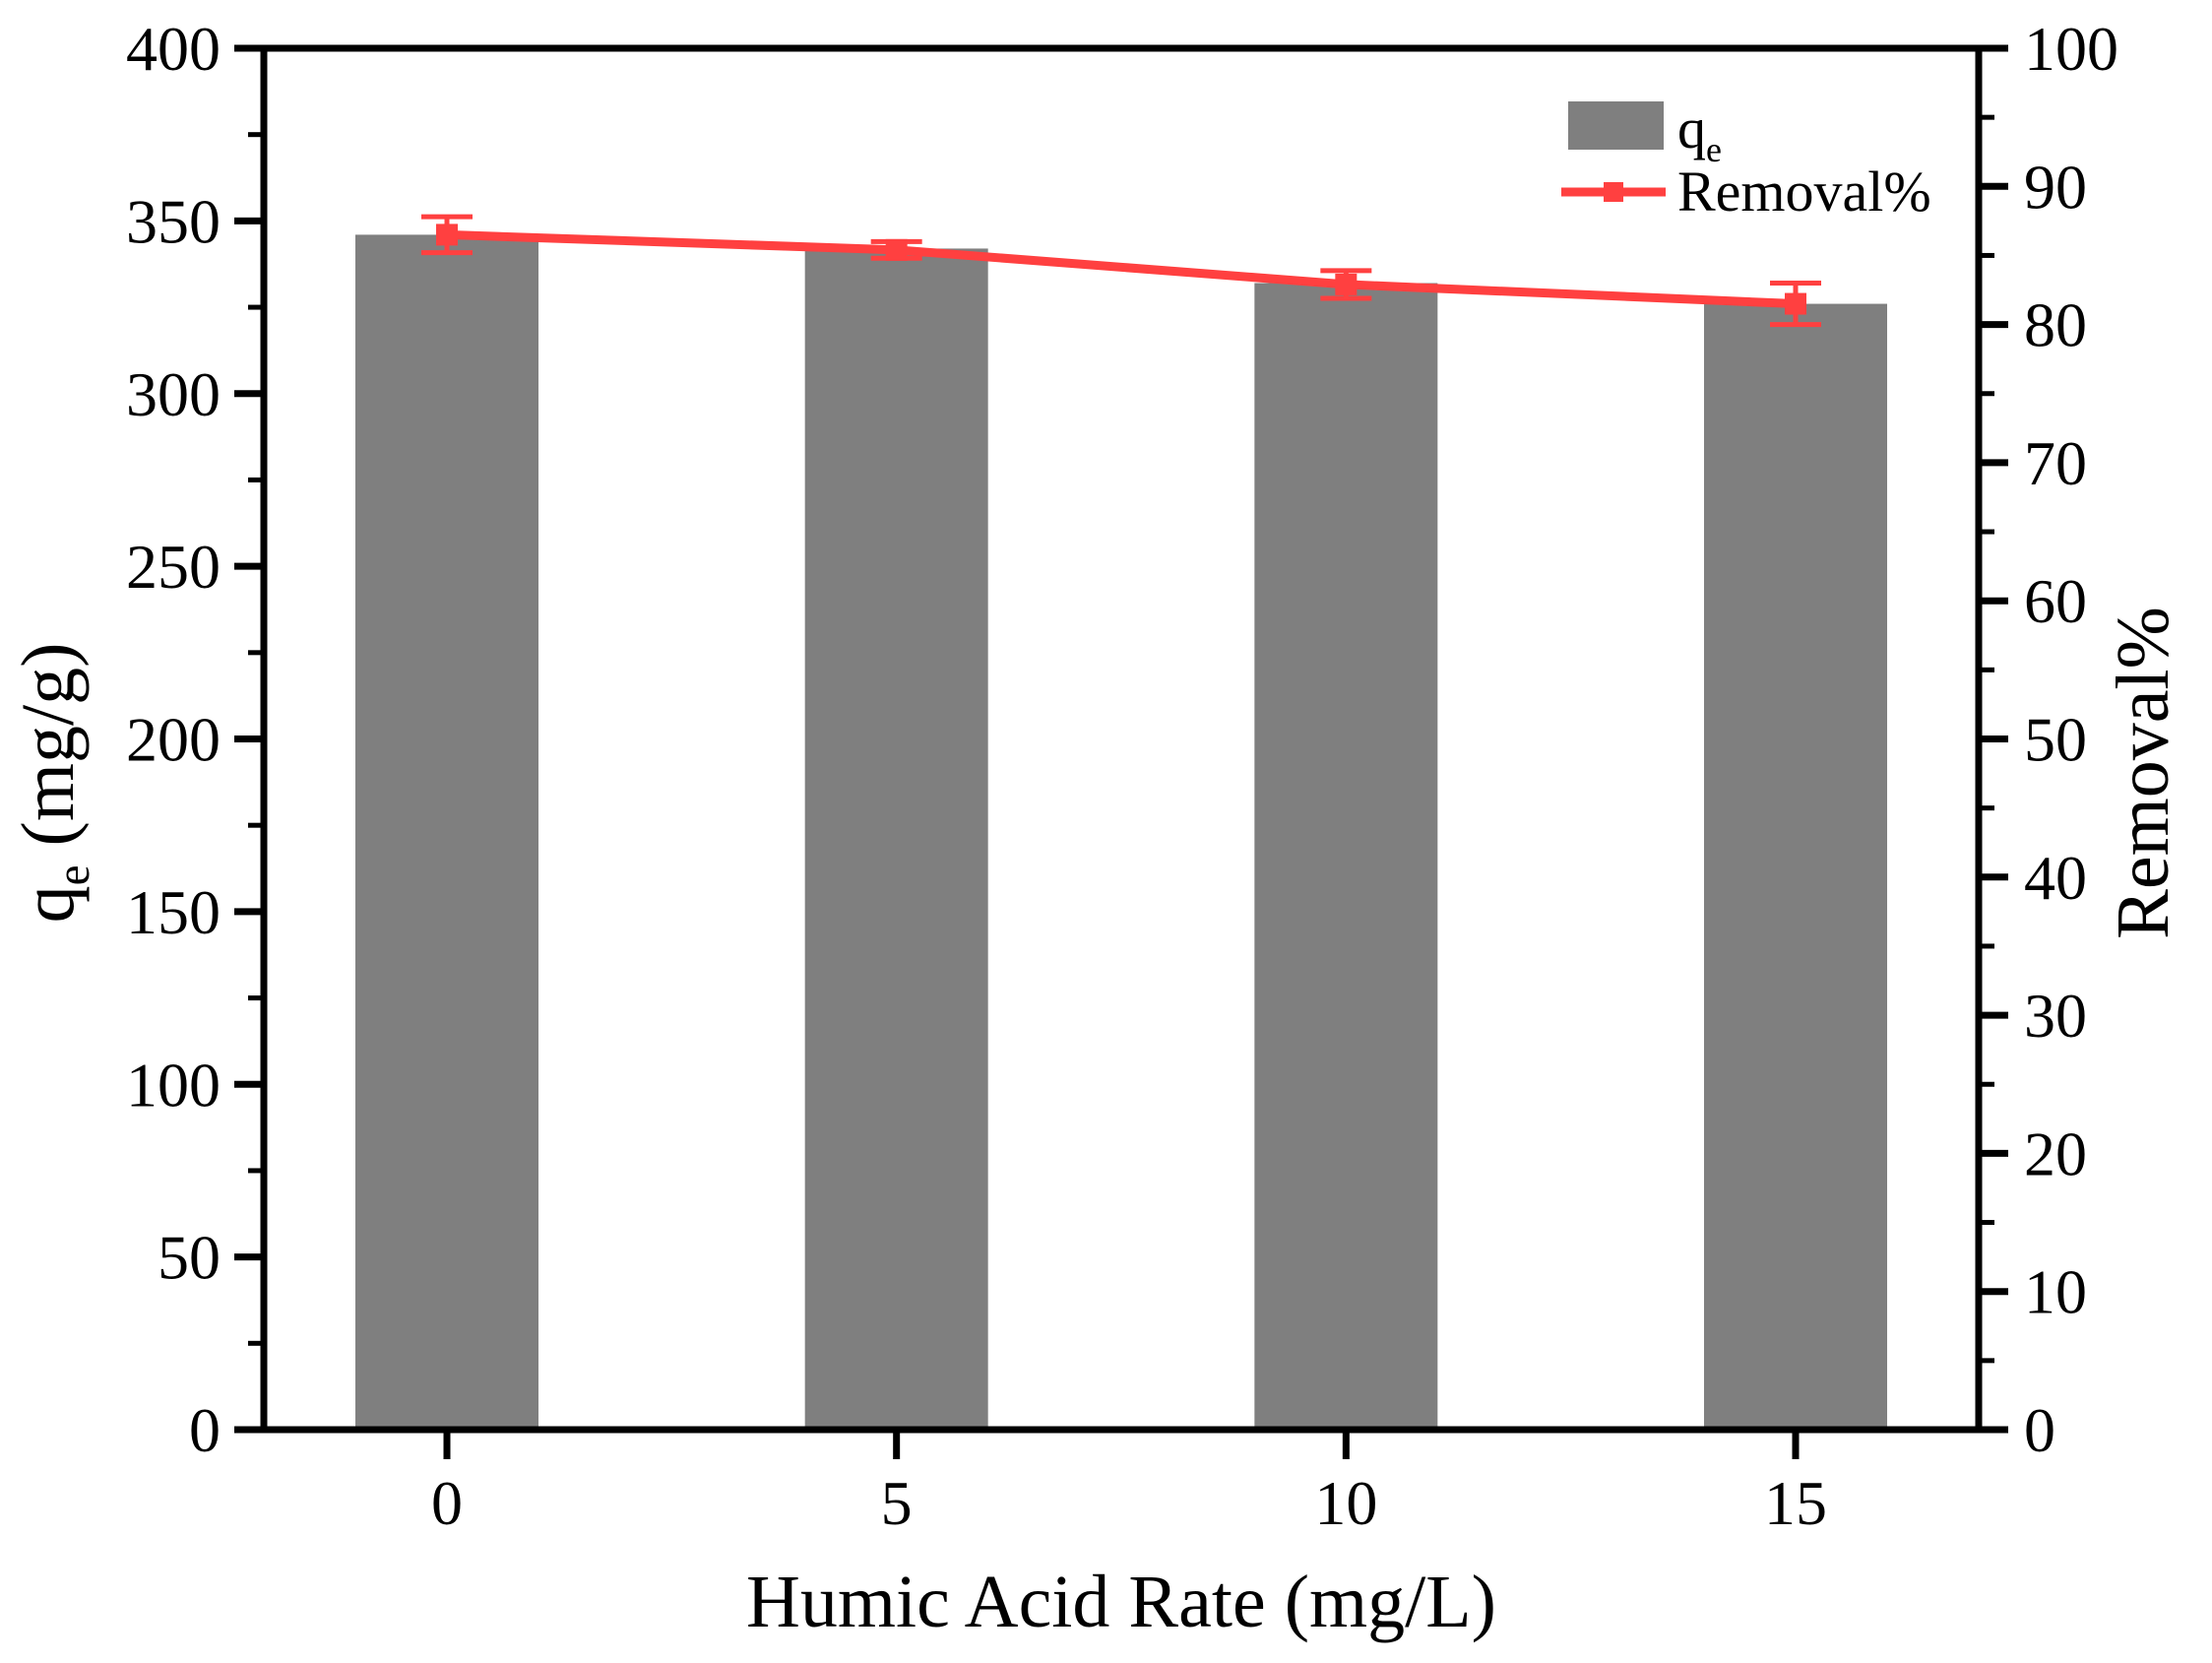  What do you see at coordinates (73, 874) in the screenshot?
I see `y-left-title-sub: e` at bounding box center [73, 874].